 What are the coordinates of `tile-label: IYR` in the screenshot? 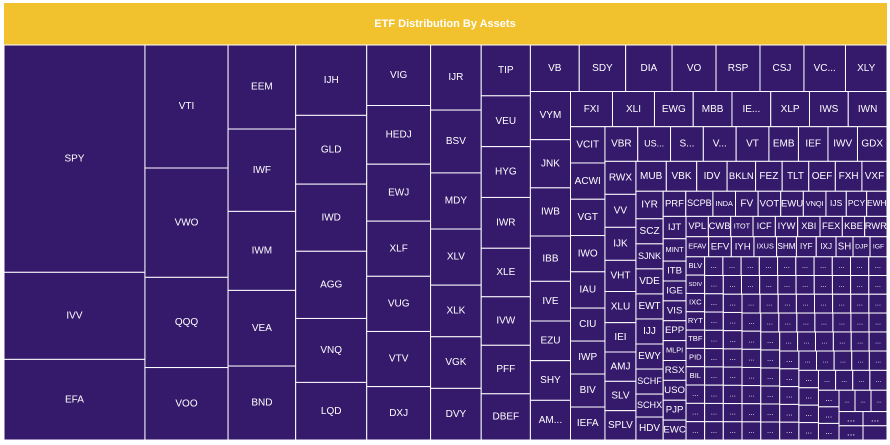 It's located at (649, 205).